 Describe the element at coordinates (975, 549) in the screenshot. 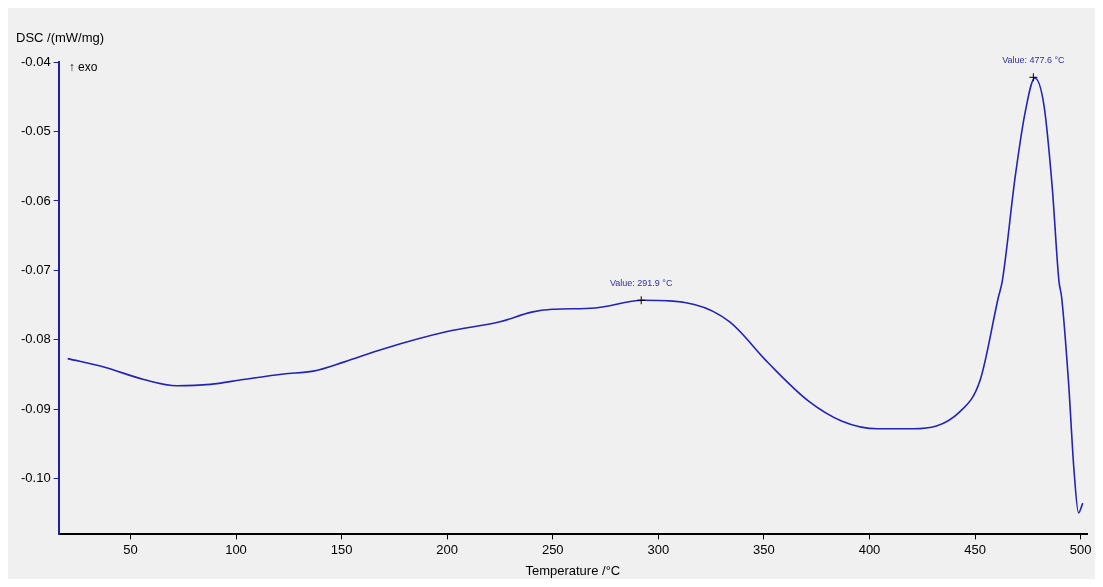

I see `x-tick-label: 450` at that location.